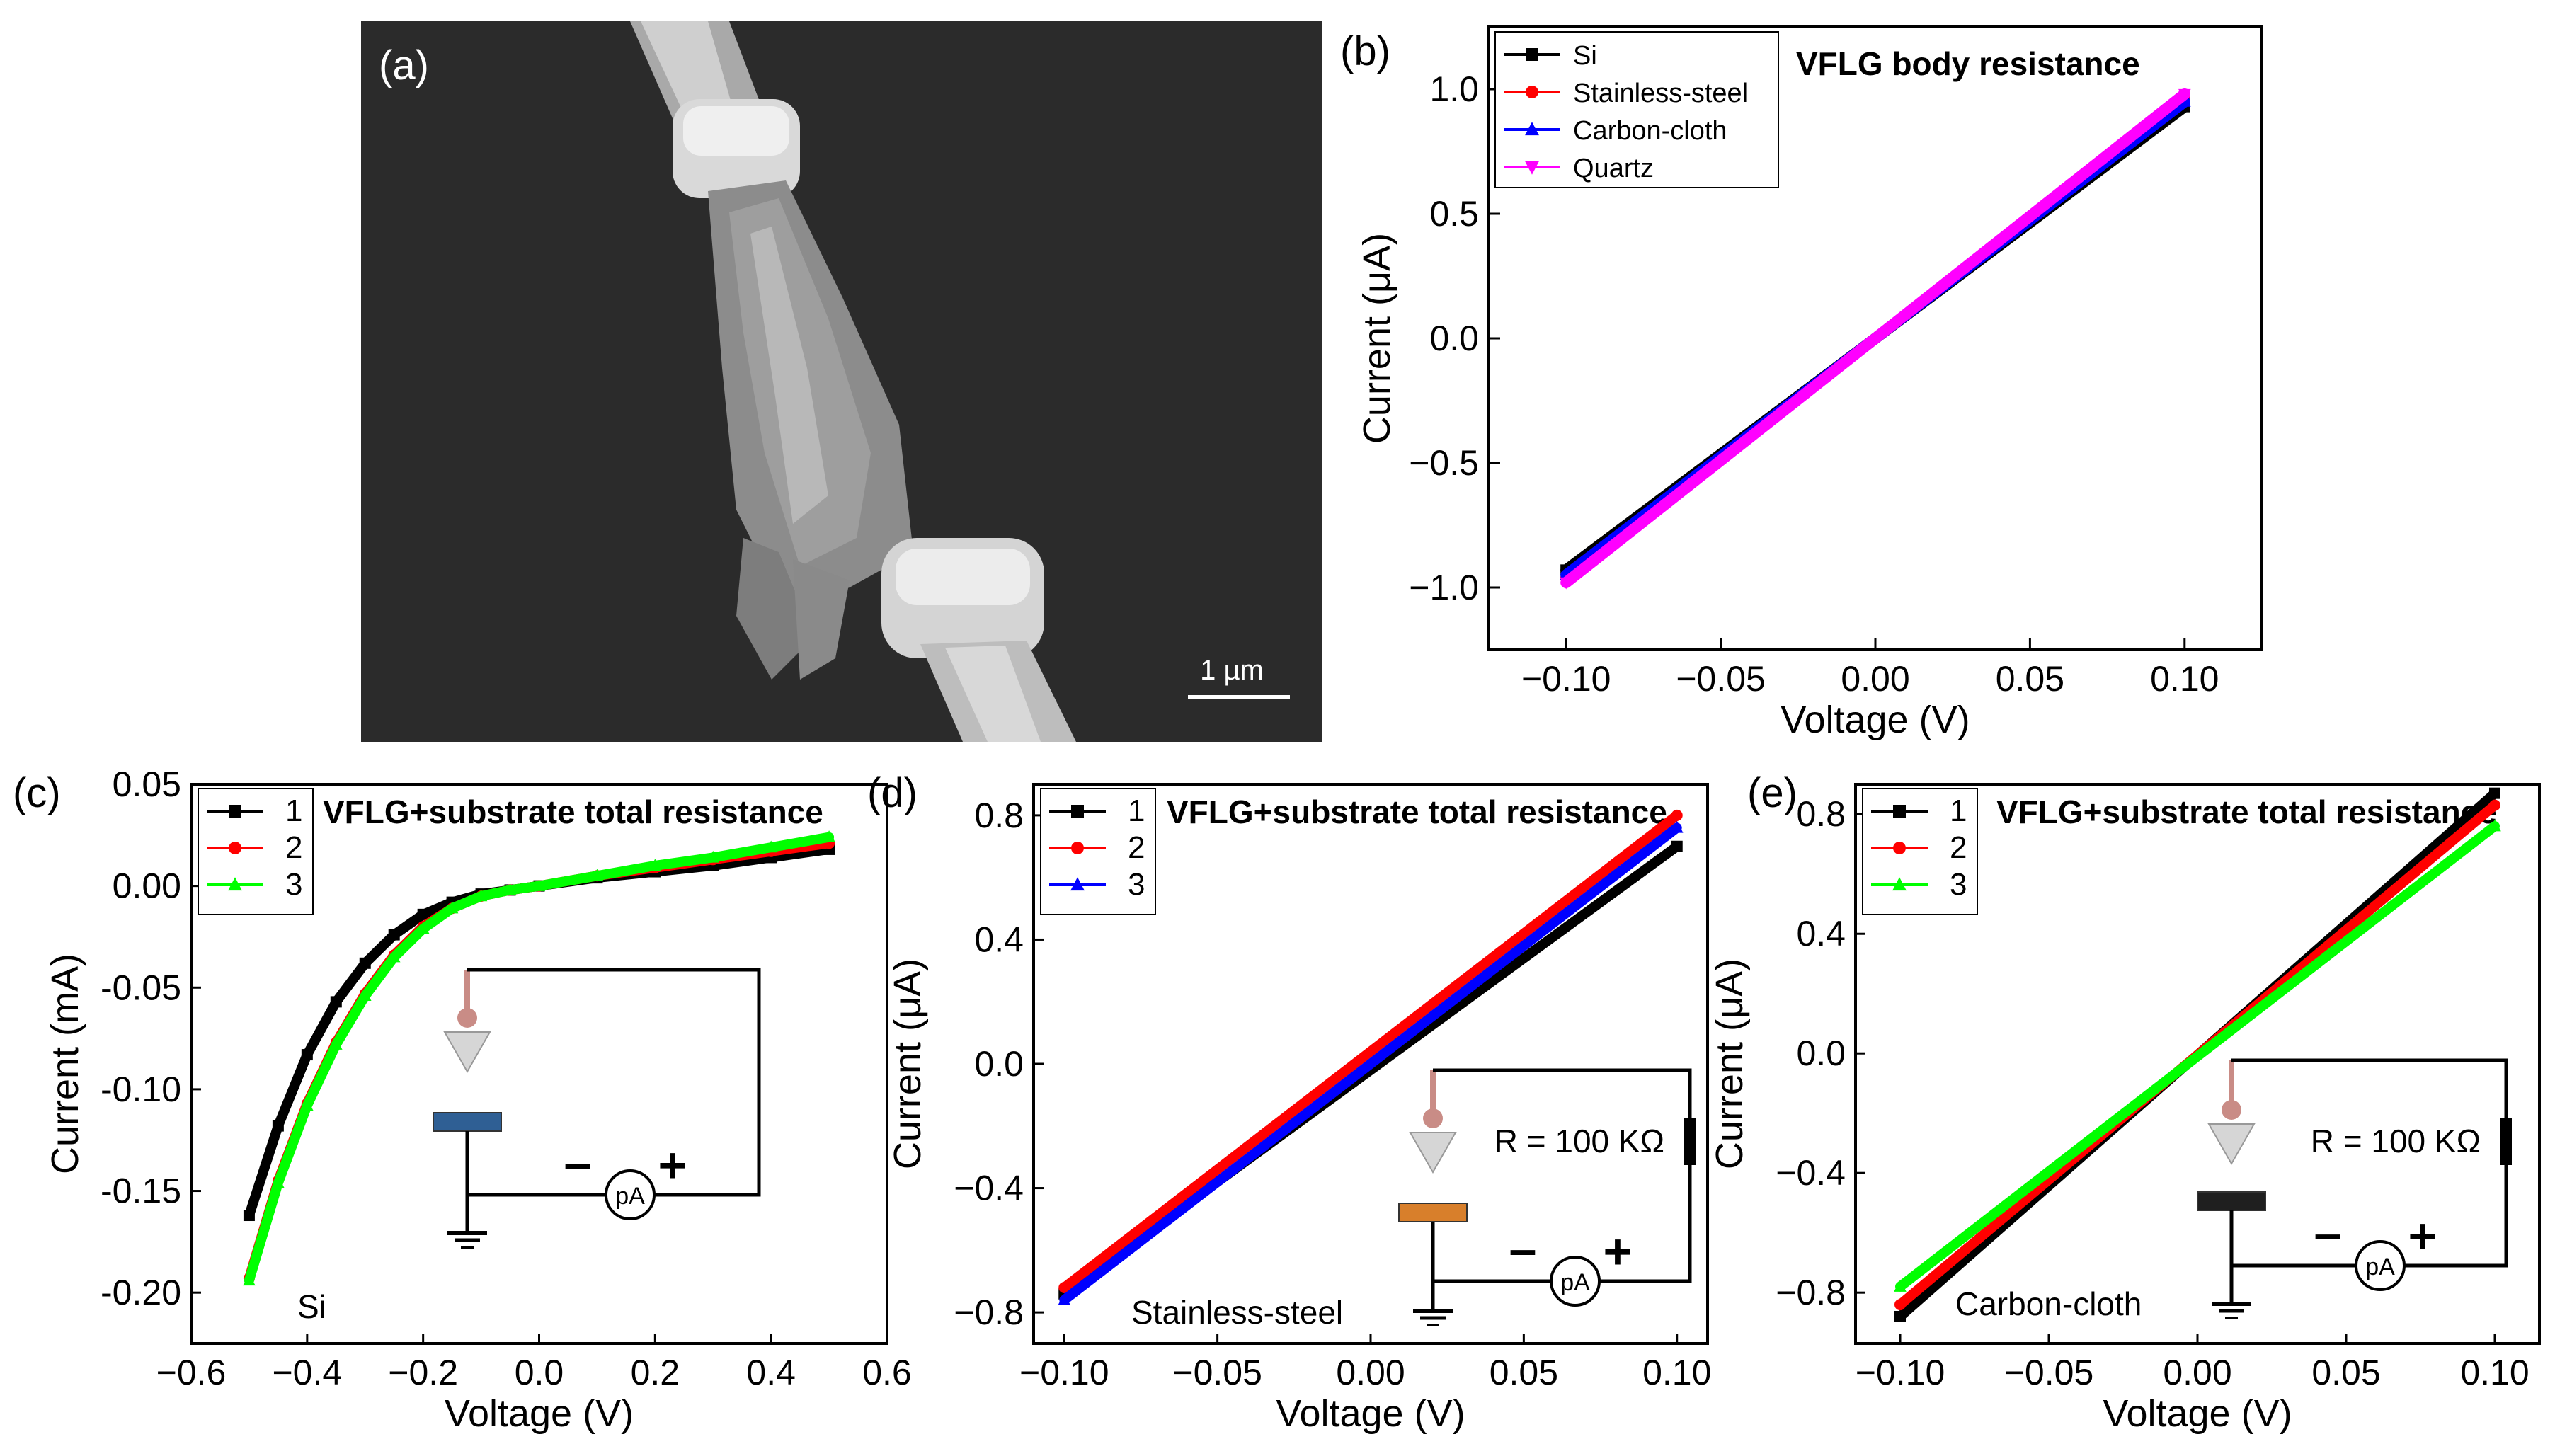  Describe the element at coordinates (1566, 679) in the screenshot. I see `x-tick-label: −0.10` at that location.